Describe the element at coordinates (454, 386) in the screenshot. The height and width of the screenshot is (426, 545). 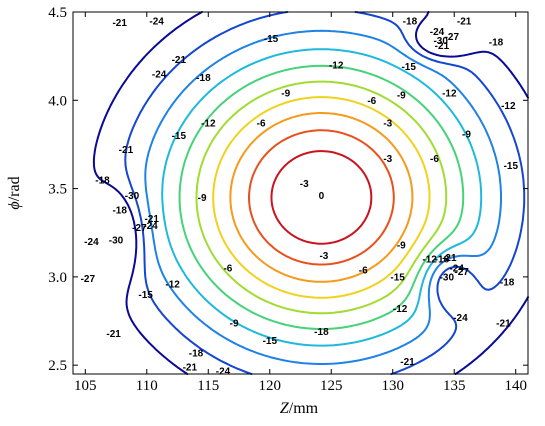
I see `x-tick-label: 135` at that location.